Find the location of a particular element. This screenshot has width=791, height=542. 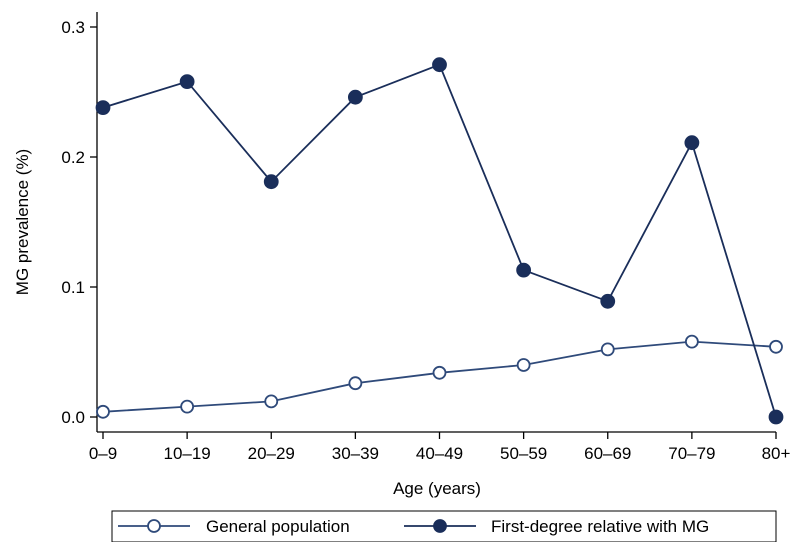

x-axis-title: Age (years) is located at coordinates (437, 488).